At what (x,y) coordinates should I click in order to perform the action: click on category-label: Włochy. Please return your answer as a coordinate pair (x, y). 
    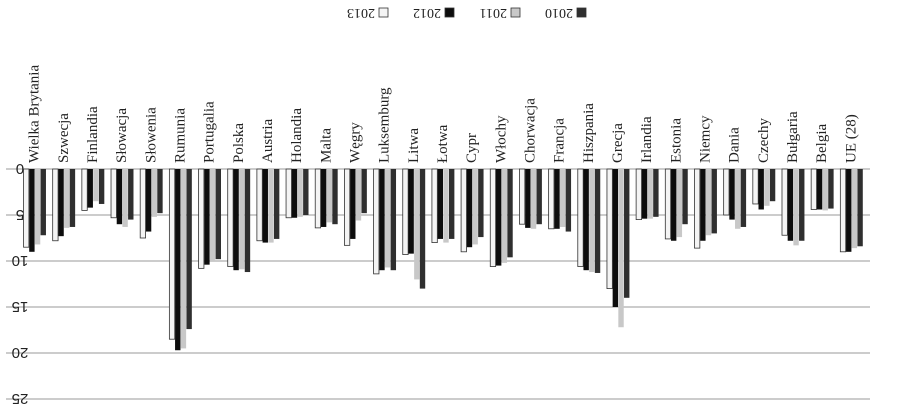
    Looking at the image, I should click on (501, 139).